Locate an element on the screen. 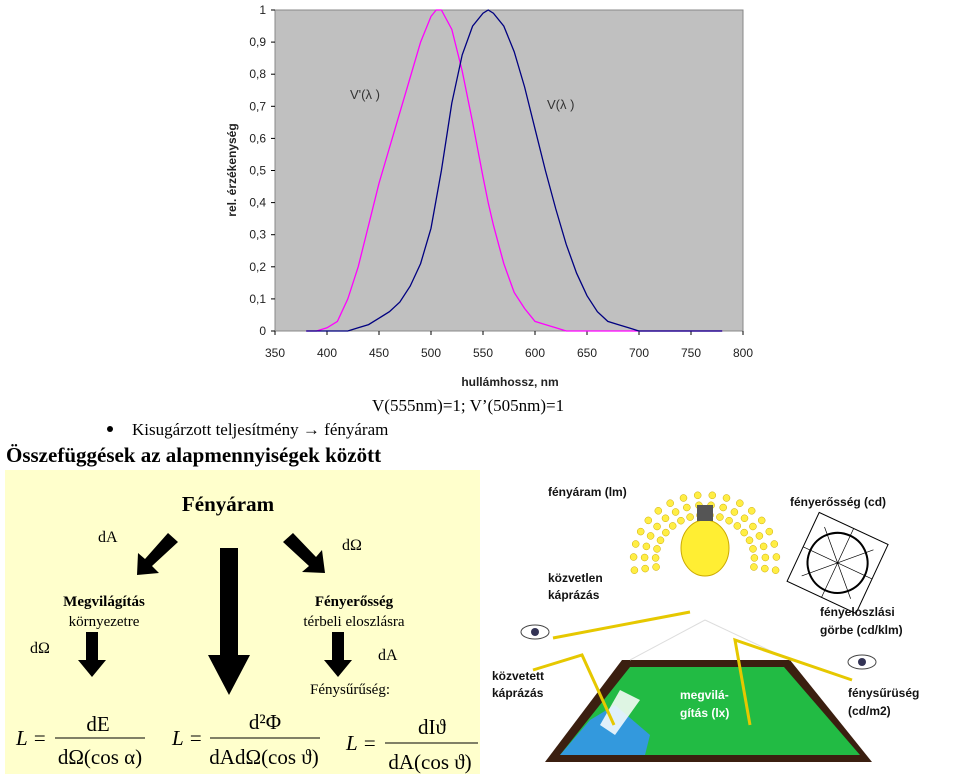 The width and height of the screenshot is (960, 774). bullet-dot is located at coordinates (110, 429).